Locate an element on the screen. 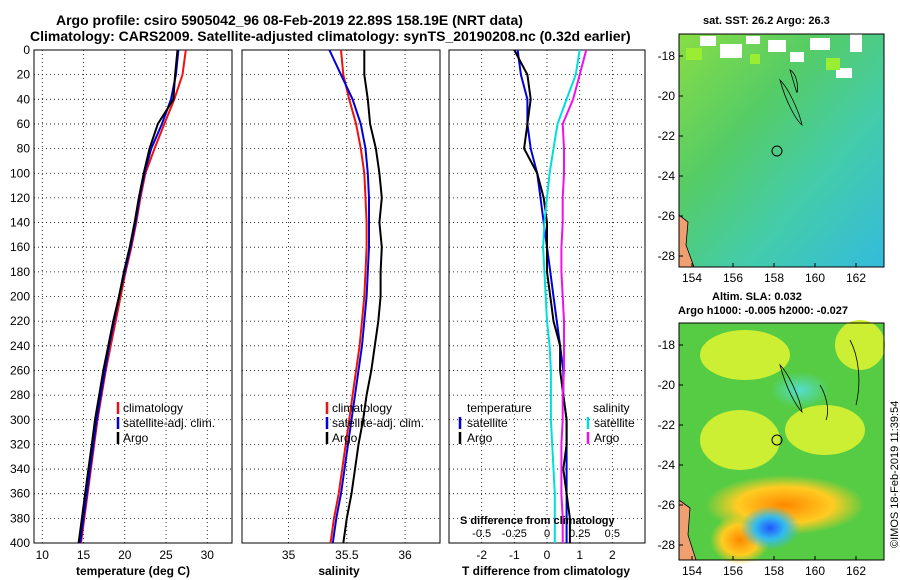 The width and height of the screenshot is (900, 580). sla-map: 154 156 158 160 162 -18 -20 -22 -24 -26 -28 is located at coordinates (771, 449).